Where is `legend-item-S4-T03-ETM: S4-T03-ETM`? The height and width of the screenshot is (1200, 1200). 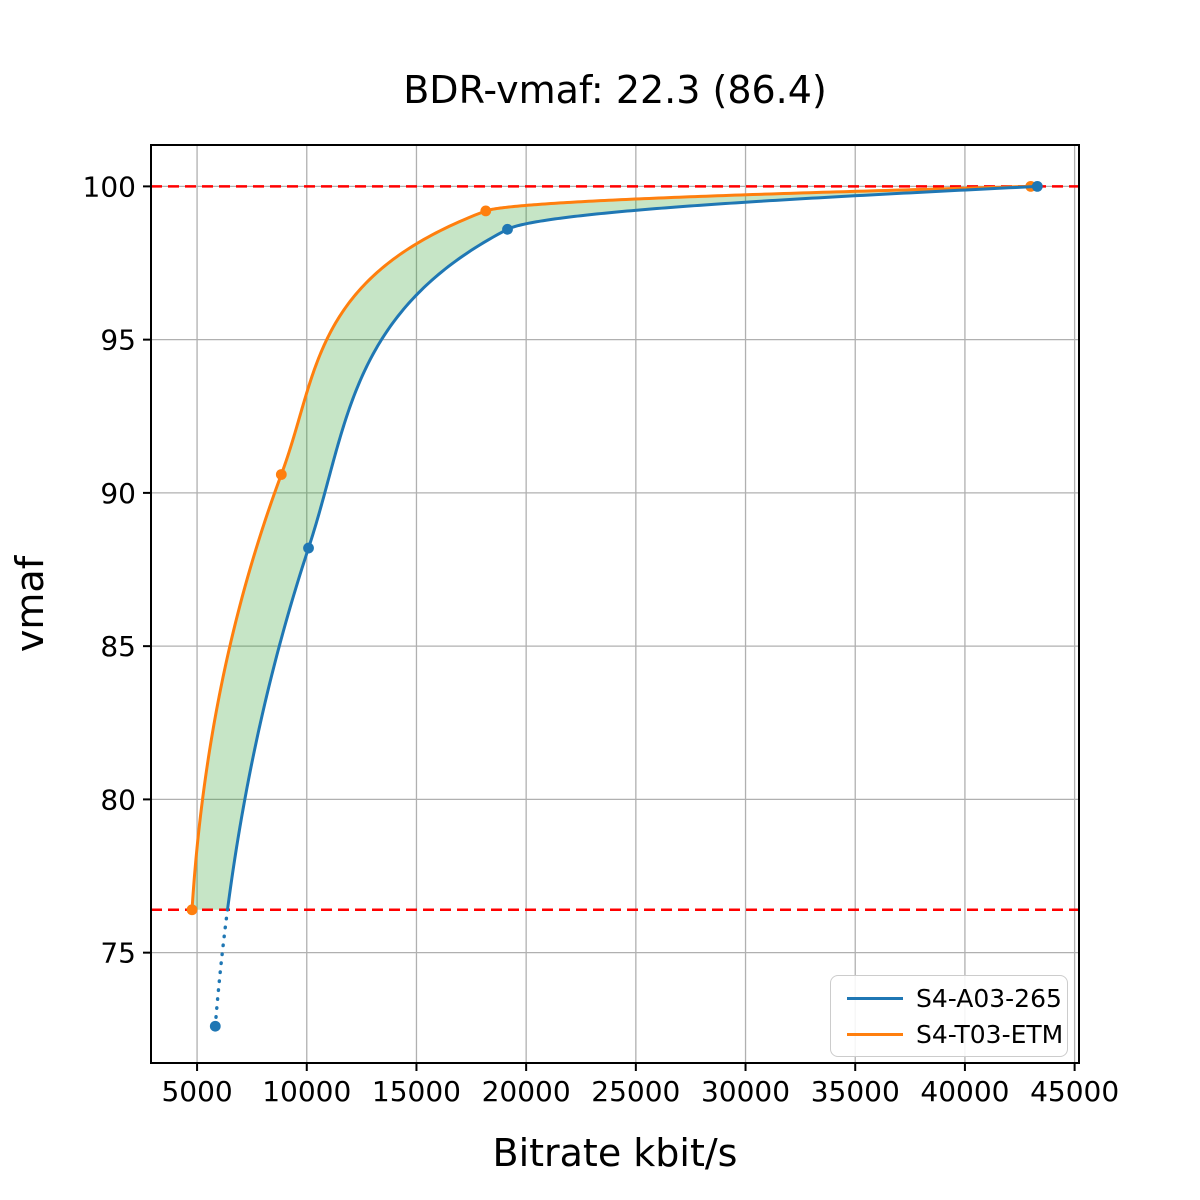 legend-item-S4-T03-ETM: S4-T03-ETM is located at coordinates (949, 1034).